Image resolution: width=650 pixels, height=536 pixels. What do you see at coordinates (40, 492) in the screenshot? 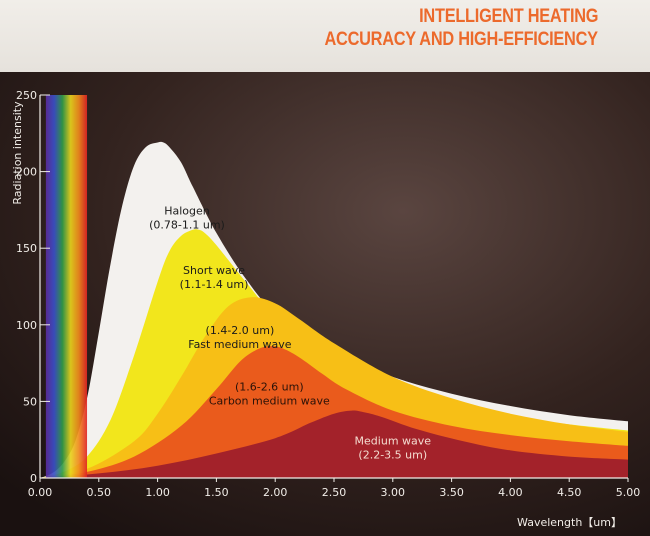
I see `x-tick-label: 0.00` at bounding box center [40, 492].